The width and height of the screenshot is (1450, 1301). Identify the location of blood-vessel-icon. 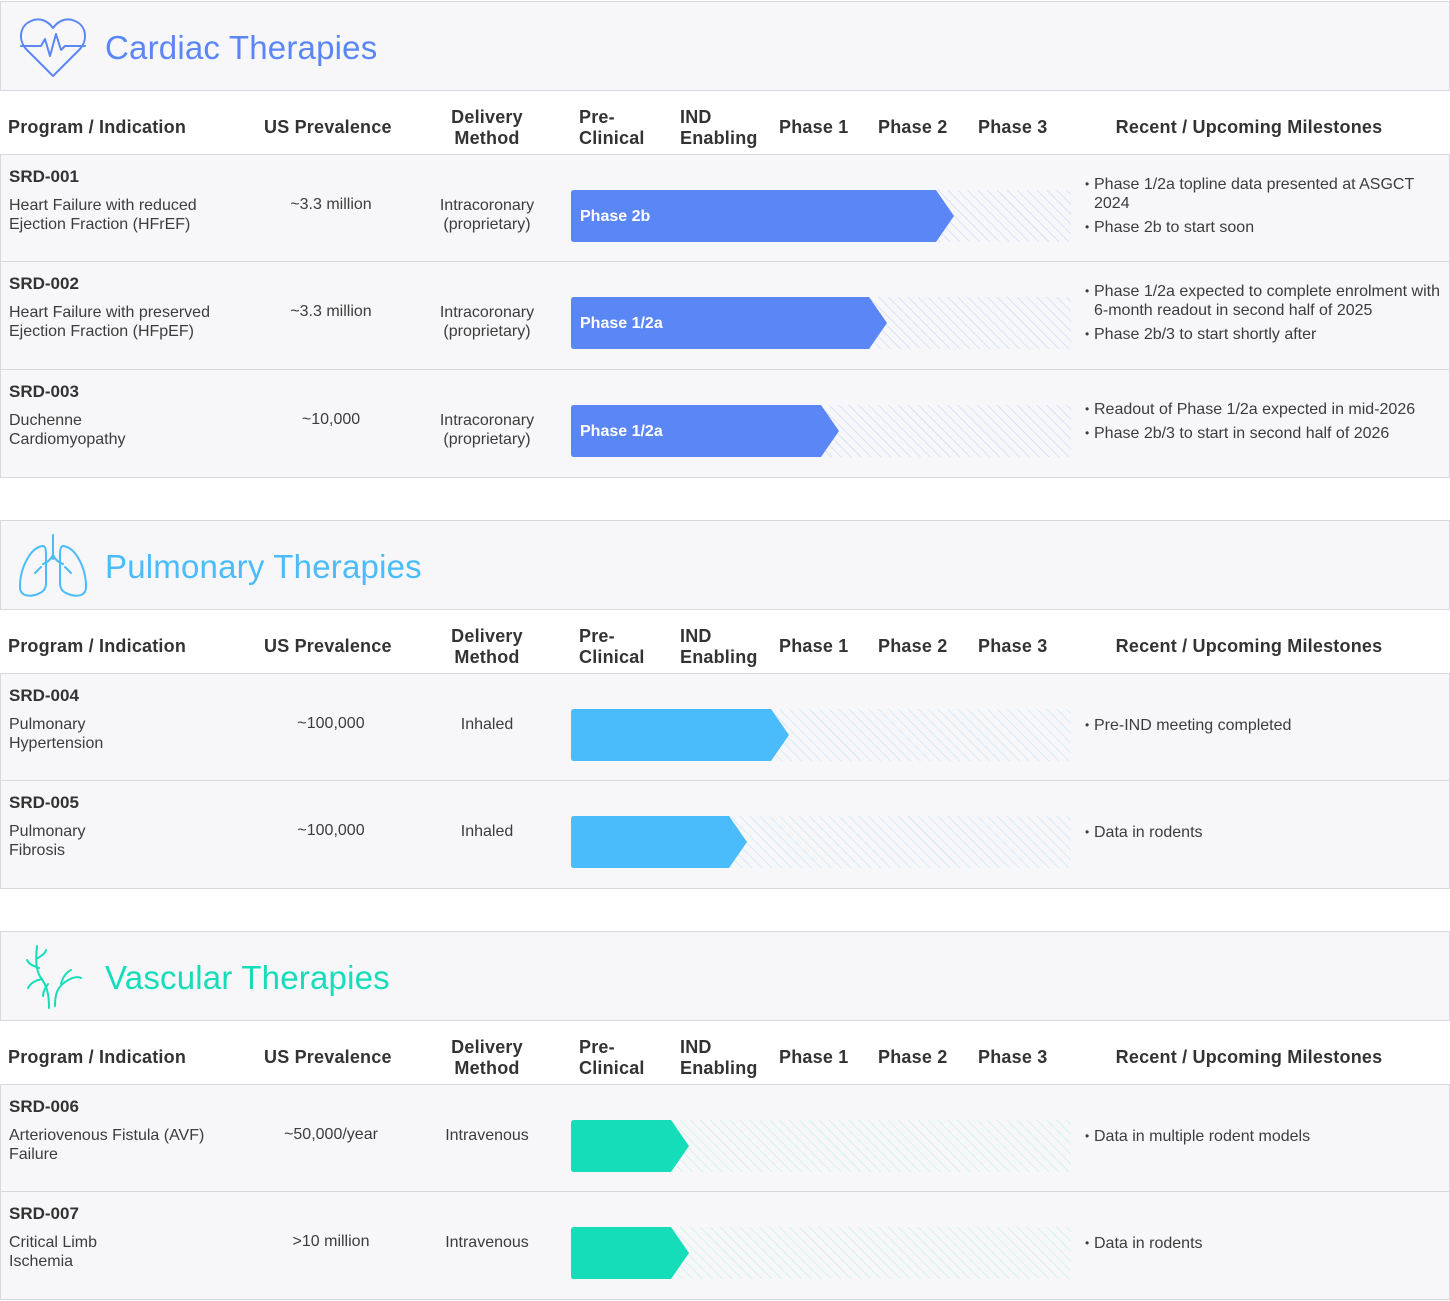
(53, 977).